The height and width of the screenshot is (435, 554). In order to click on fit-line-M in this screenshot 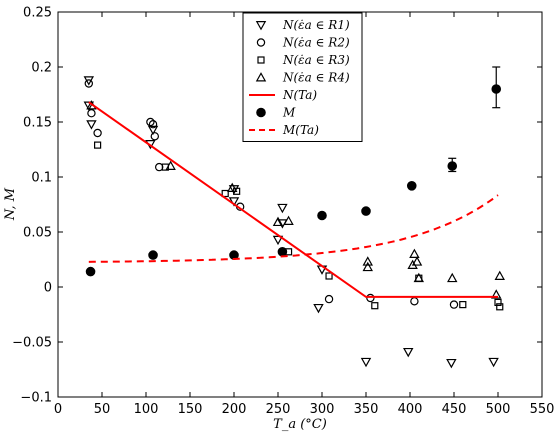, I will do `click(293, 228)`.